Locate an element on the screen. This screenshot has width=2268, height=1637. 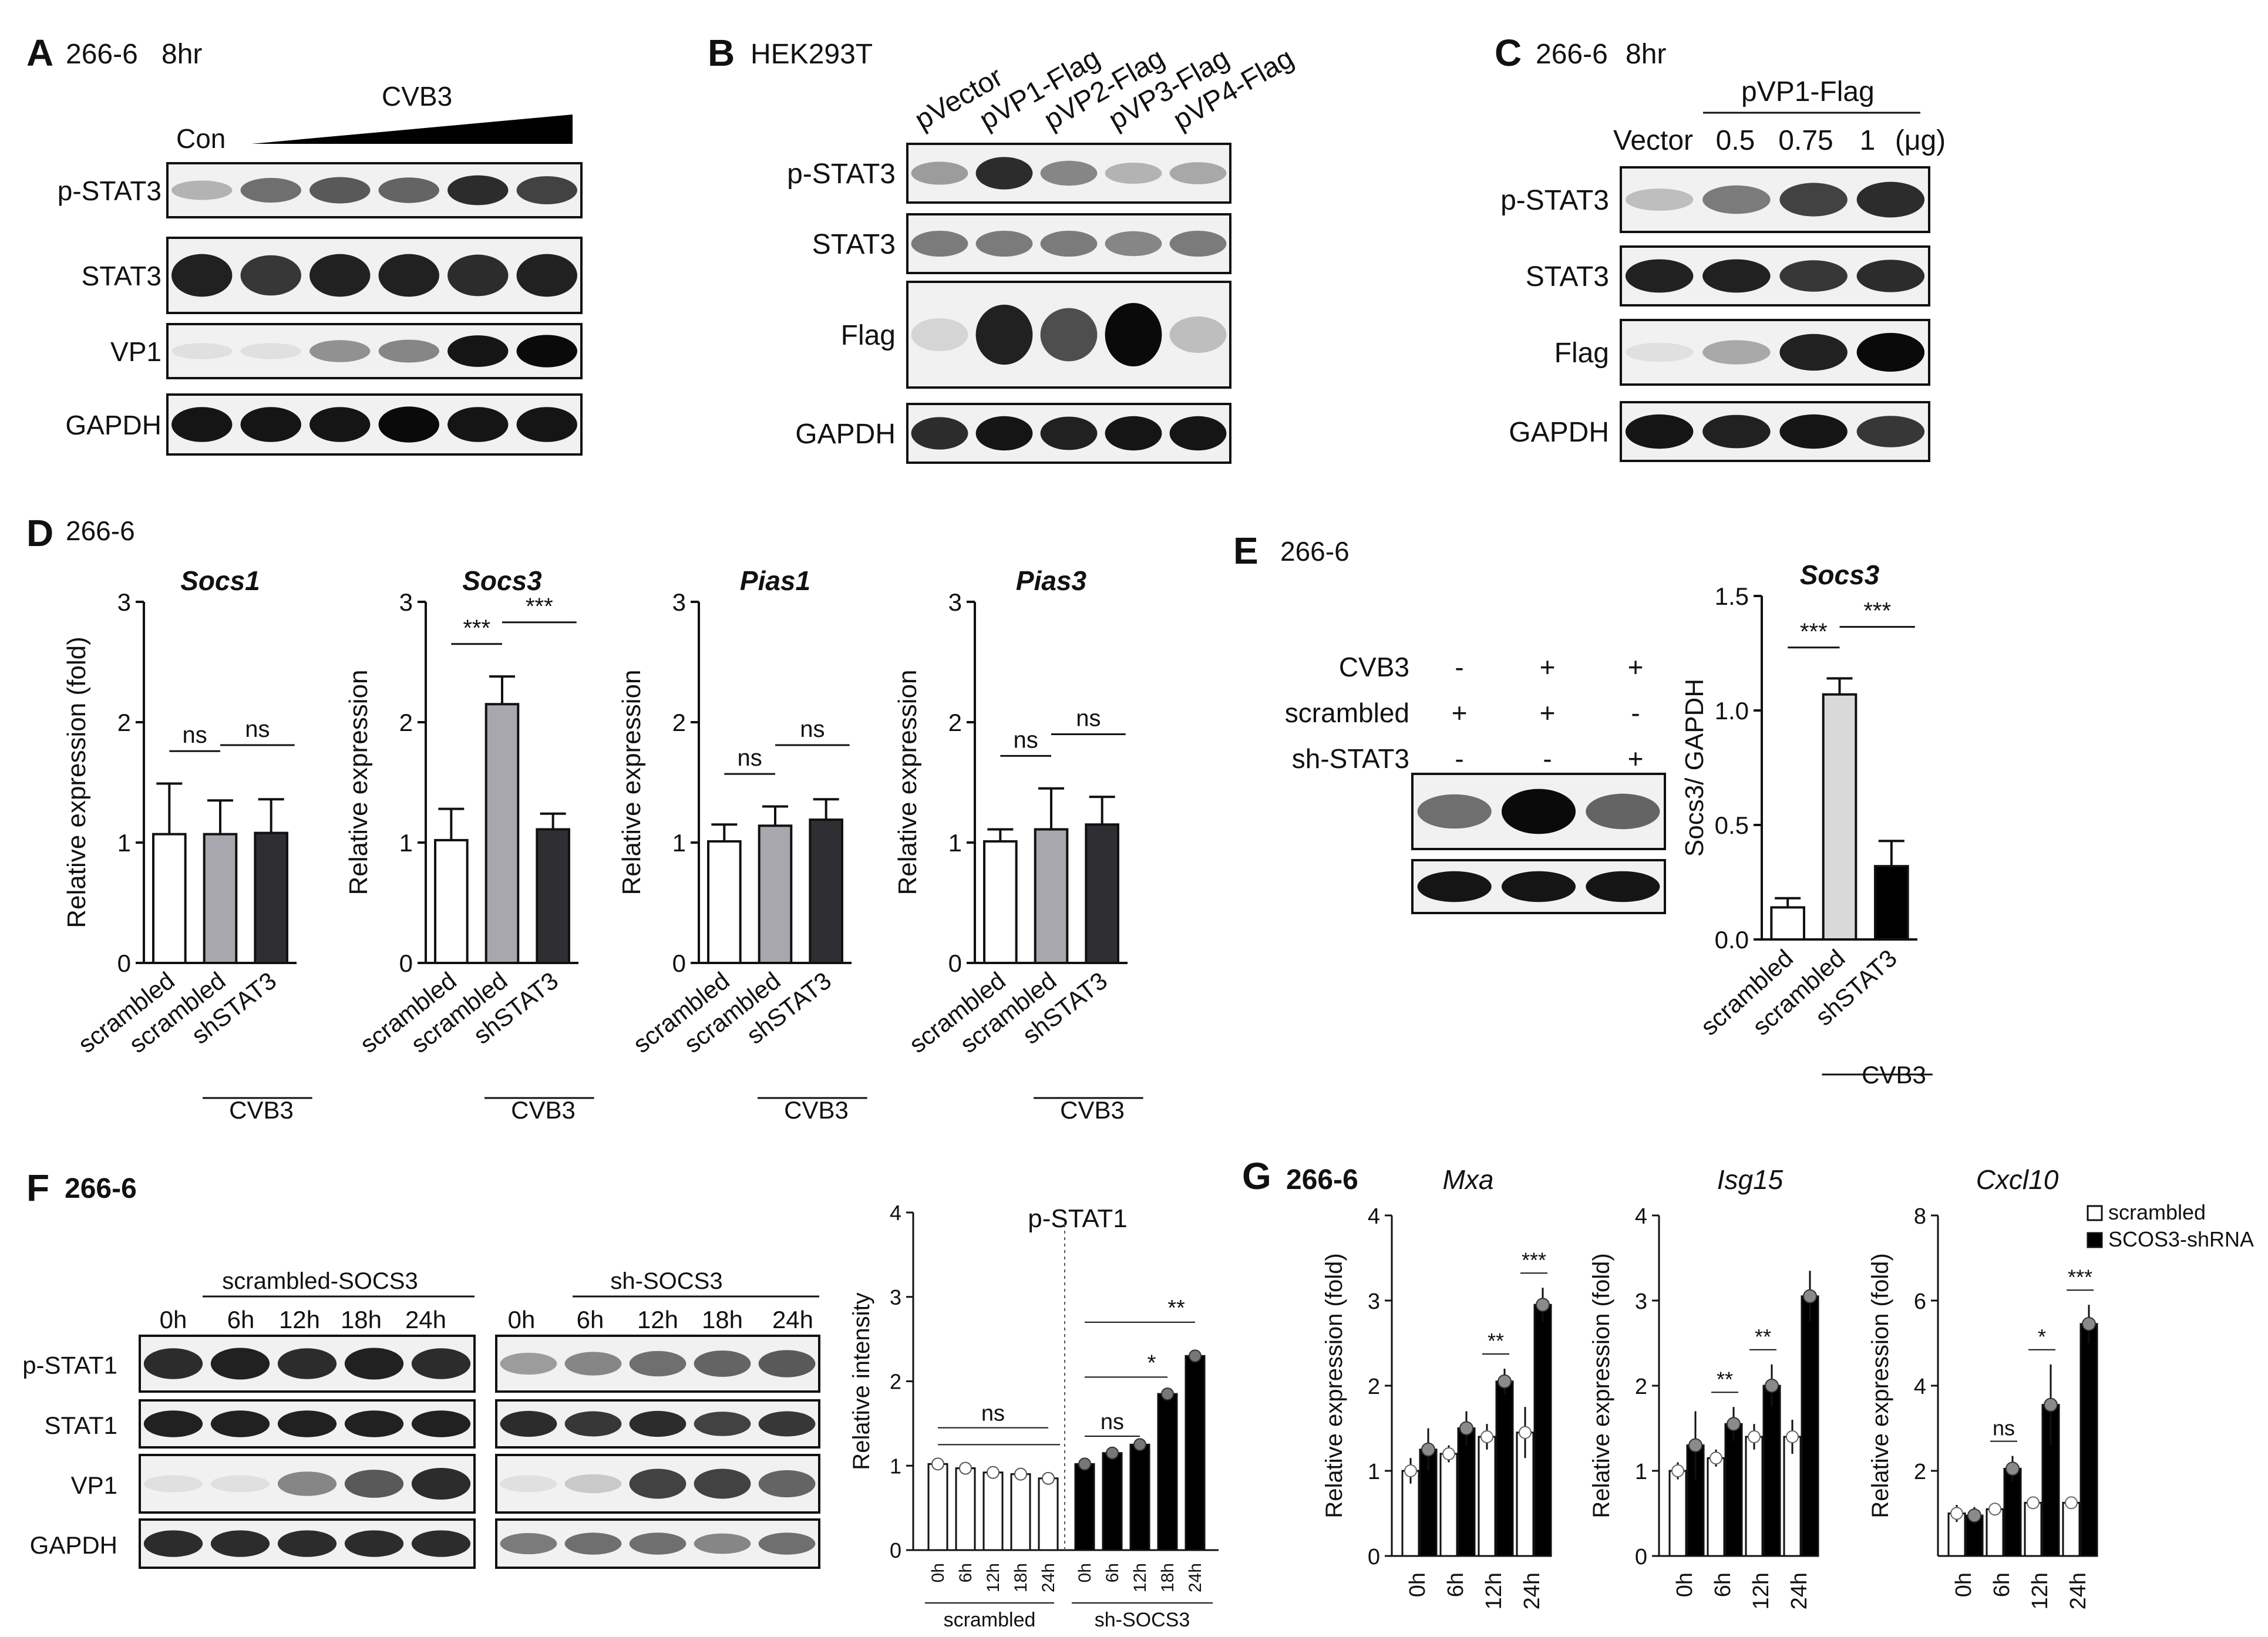
panel-c-row-label: GAPDH is located at coordinates (1559, 432).